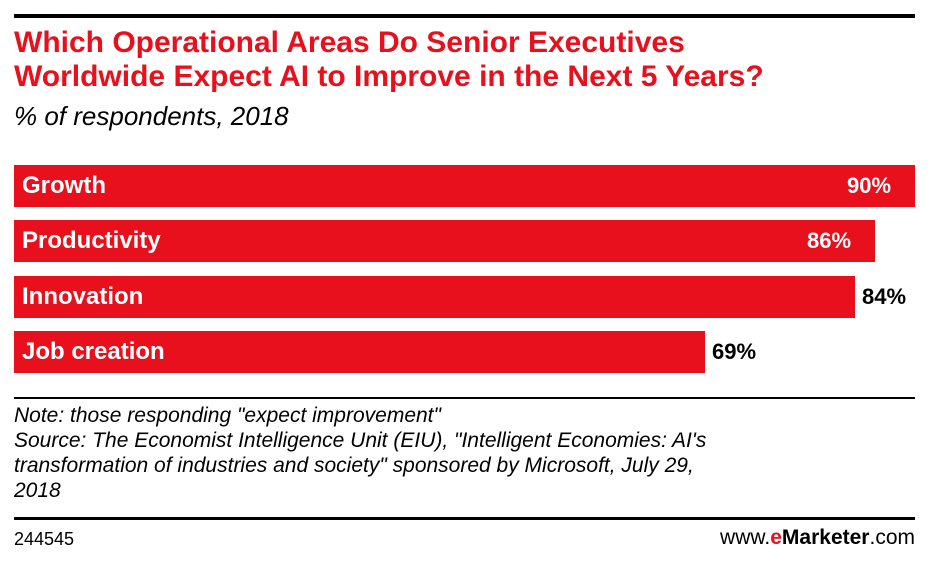  What do you see at coordinates (464, 518) in the screenshot?
I see `bottom-rule` at bounding box center [464, 518].